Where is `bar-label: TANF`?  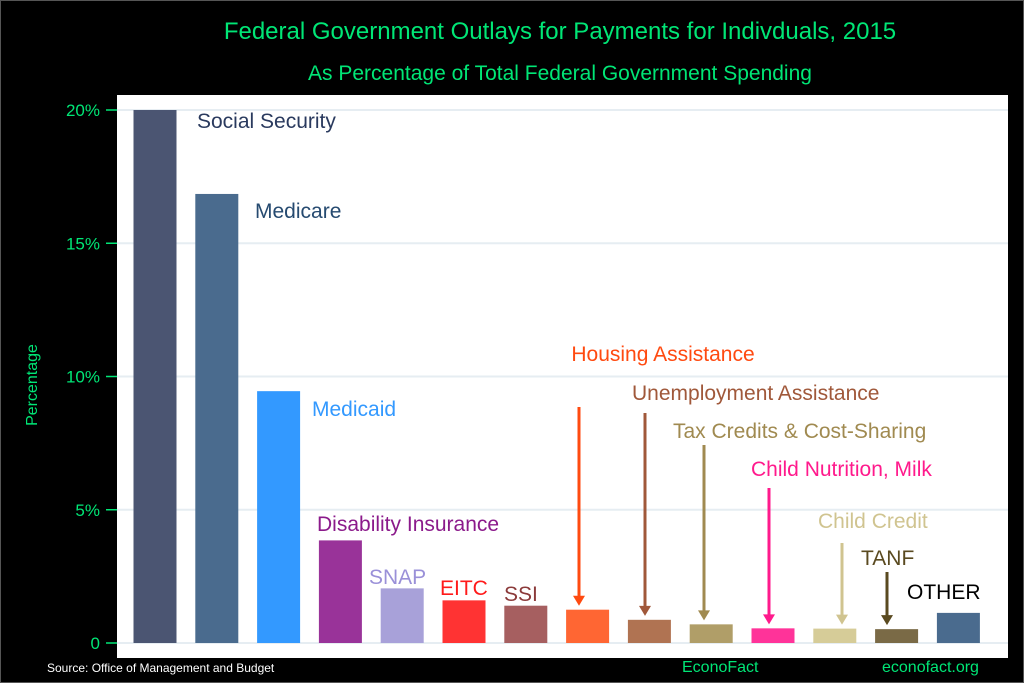
bar-label: TANF is located at coordinates (887, 558).